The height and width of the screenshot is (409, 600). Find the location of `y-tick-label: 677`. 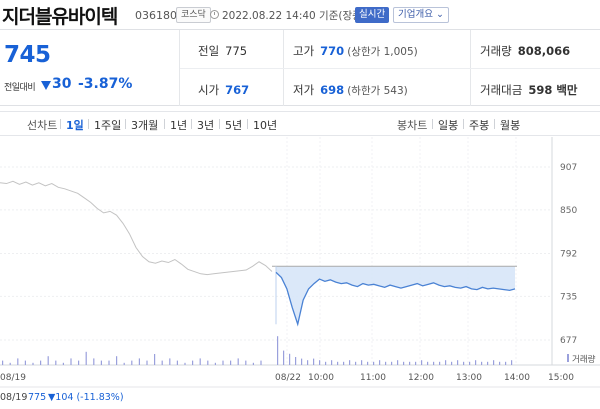

y-tick-label: 677 is located at coordinates (568, 341).